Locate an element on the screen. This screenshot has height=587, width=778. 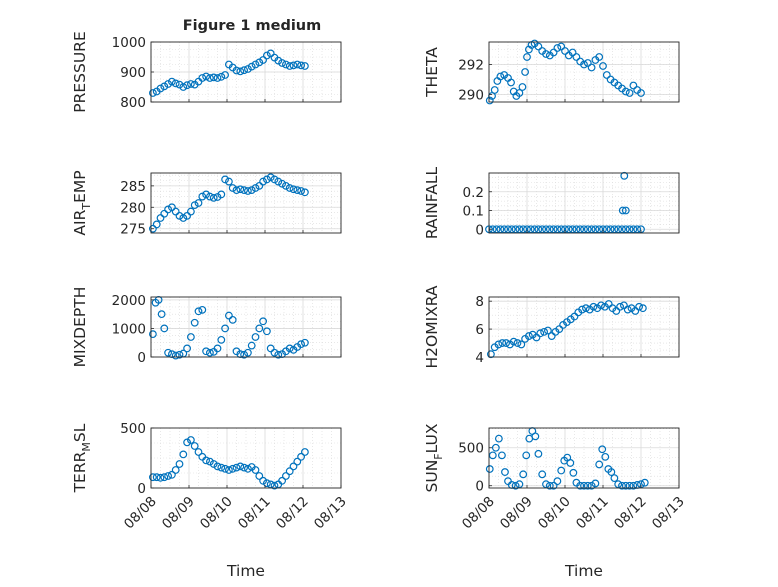
axes-box is located at coordinates (584, 327).